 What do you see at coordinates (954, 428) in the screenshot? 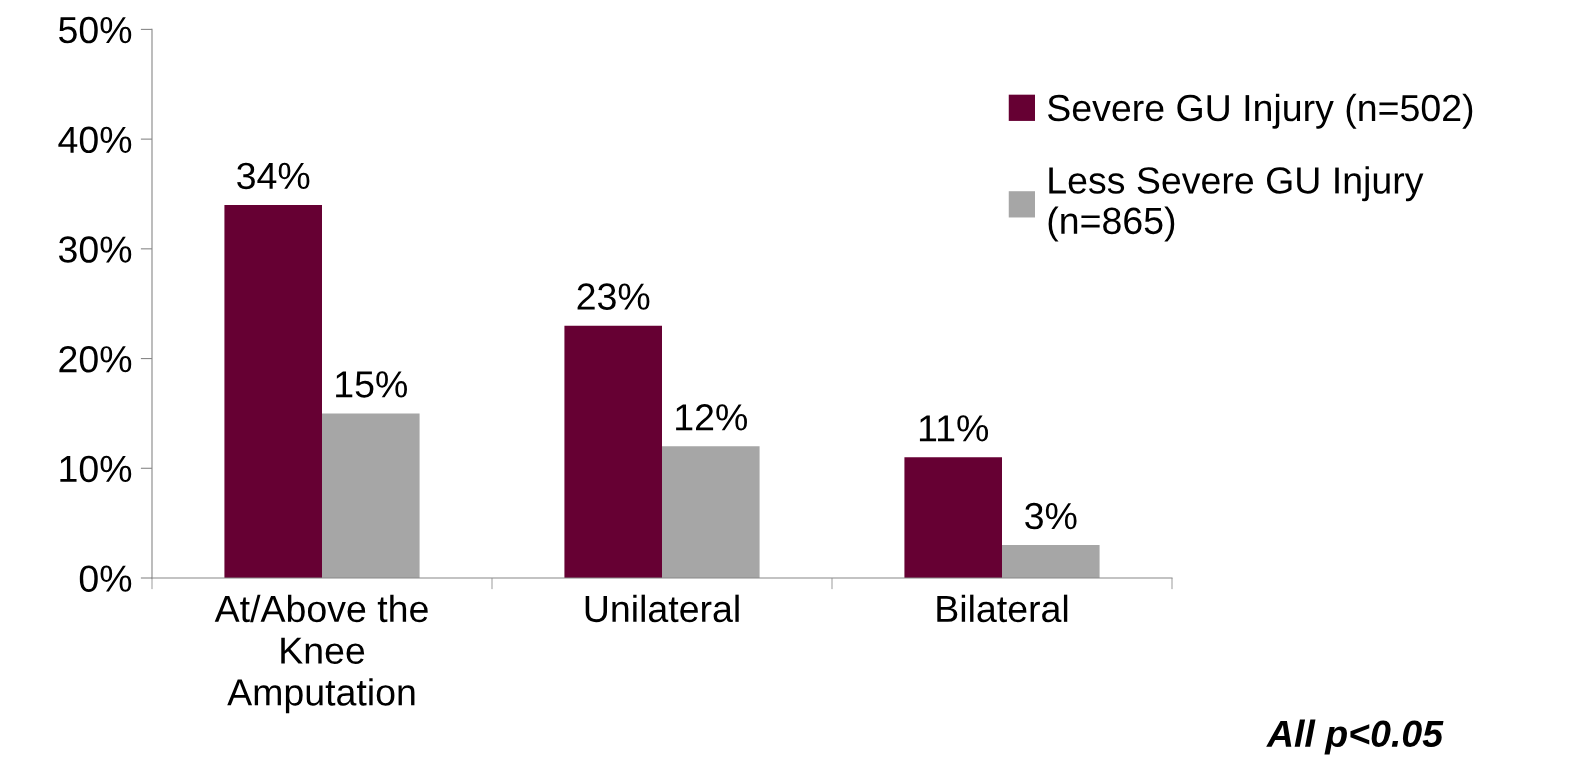
I see `text: 11%` at bounding box center [954, 428].